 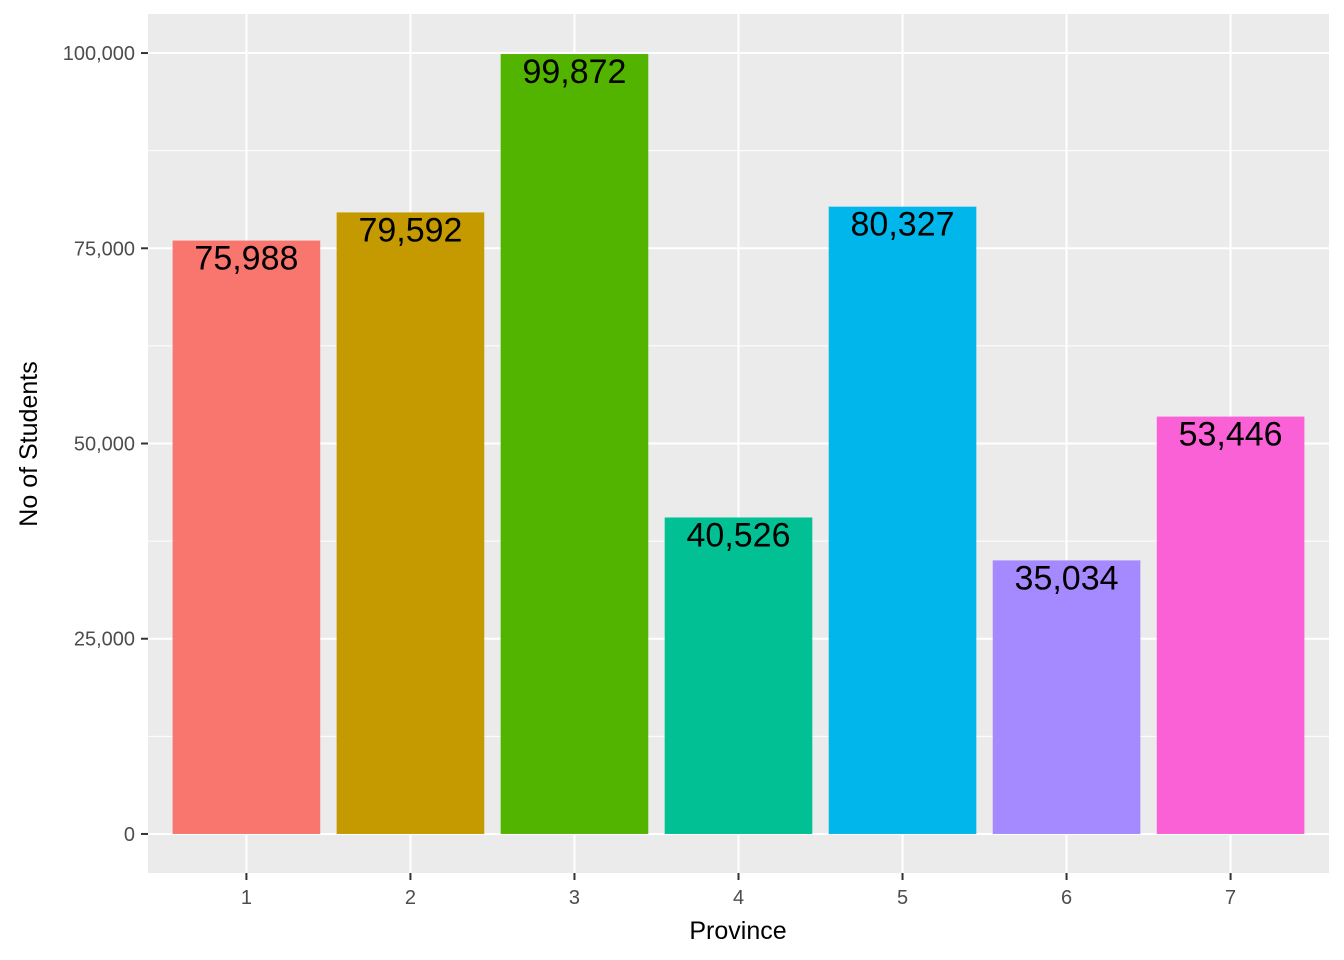 What do you see at coordinates (737, 931) in the screenshot?
I see `x-axis-title: Province` at bounding box center [737, 931].